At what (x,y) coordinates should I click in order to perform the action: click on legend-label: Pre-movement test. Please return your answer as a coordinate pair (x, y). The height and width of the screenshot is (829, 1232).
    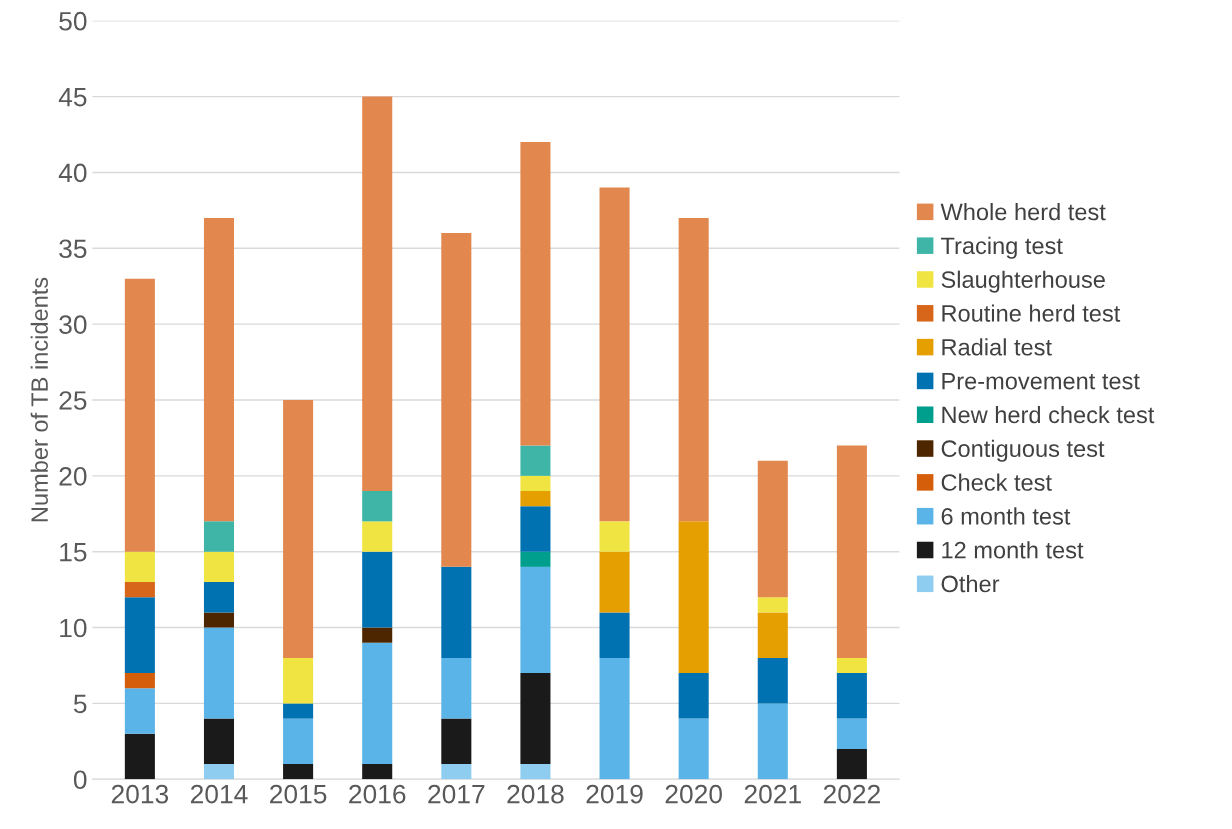
    Looking at the image, I should click on (1041, 381).